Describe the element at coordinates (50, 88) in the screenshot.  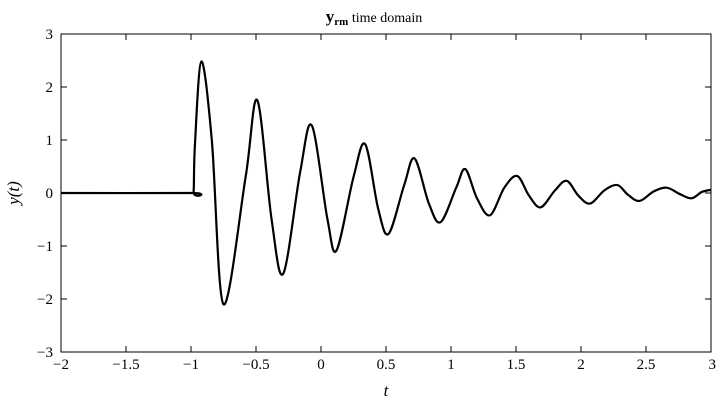
I see `y-tick-label: 2` at that location.